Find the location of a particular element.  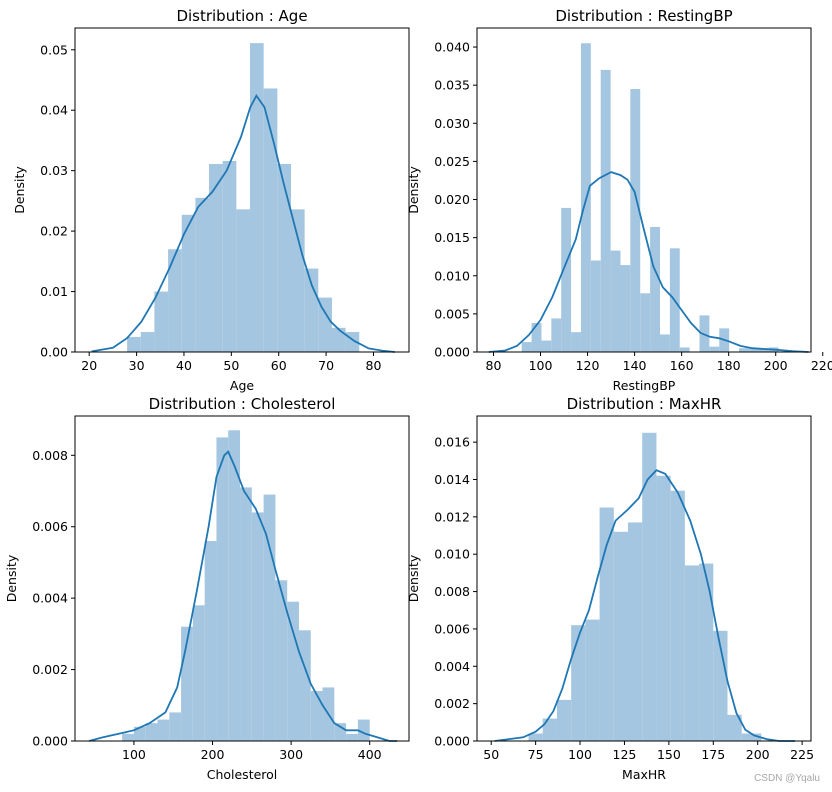

watermark: CSDN @Yqalu is located at coordinates (787, 778).